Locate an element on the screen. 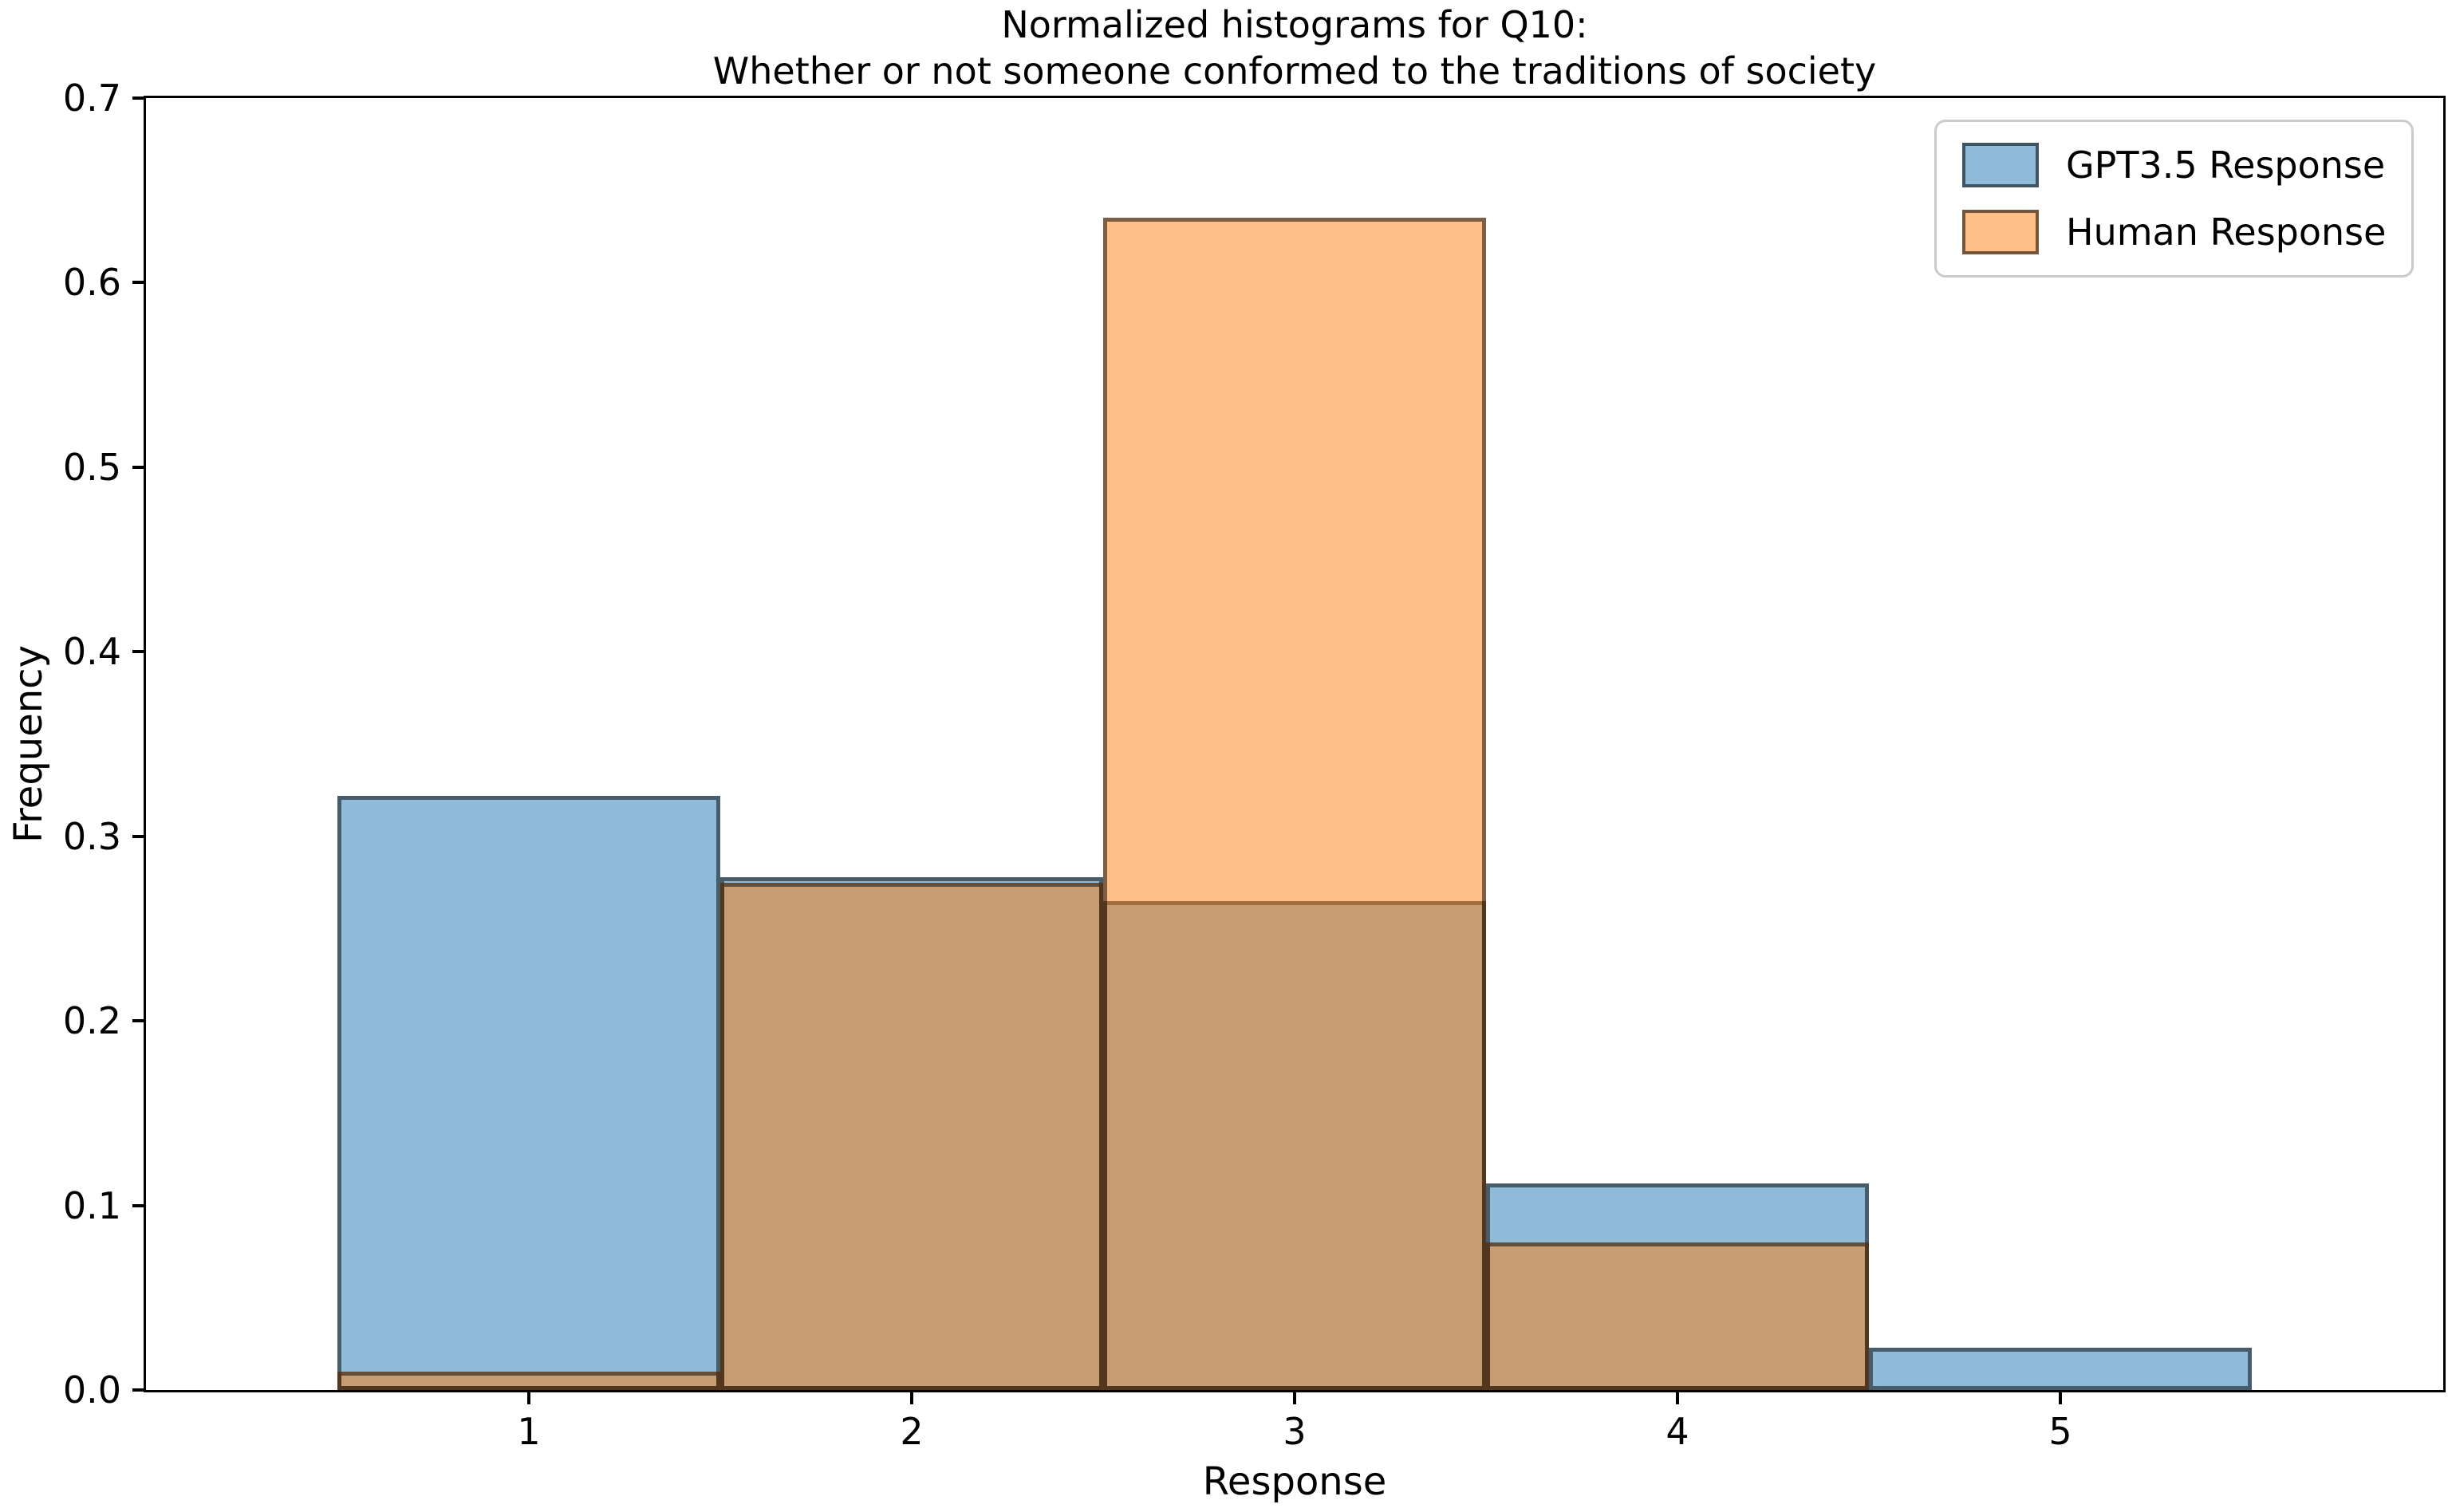  legend-swatch-gpt35-icon is located at coordinates (2000, 165).